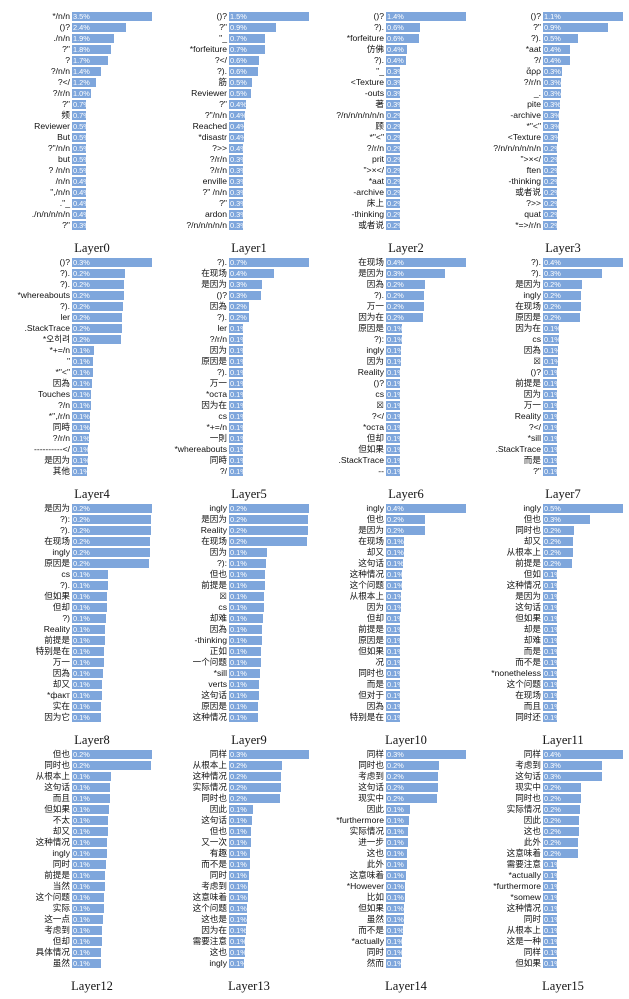 The width and height of the screenshot is (629, 999). What do you see at coordinates (533, 203) in the screenshot?
I see `token-label: ?>>` at bounding box center [533, 203].